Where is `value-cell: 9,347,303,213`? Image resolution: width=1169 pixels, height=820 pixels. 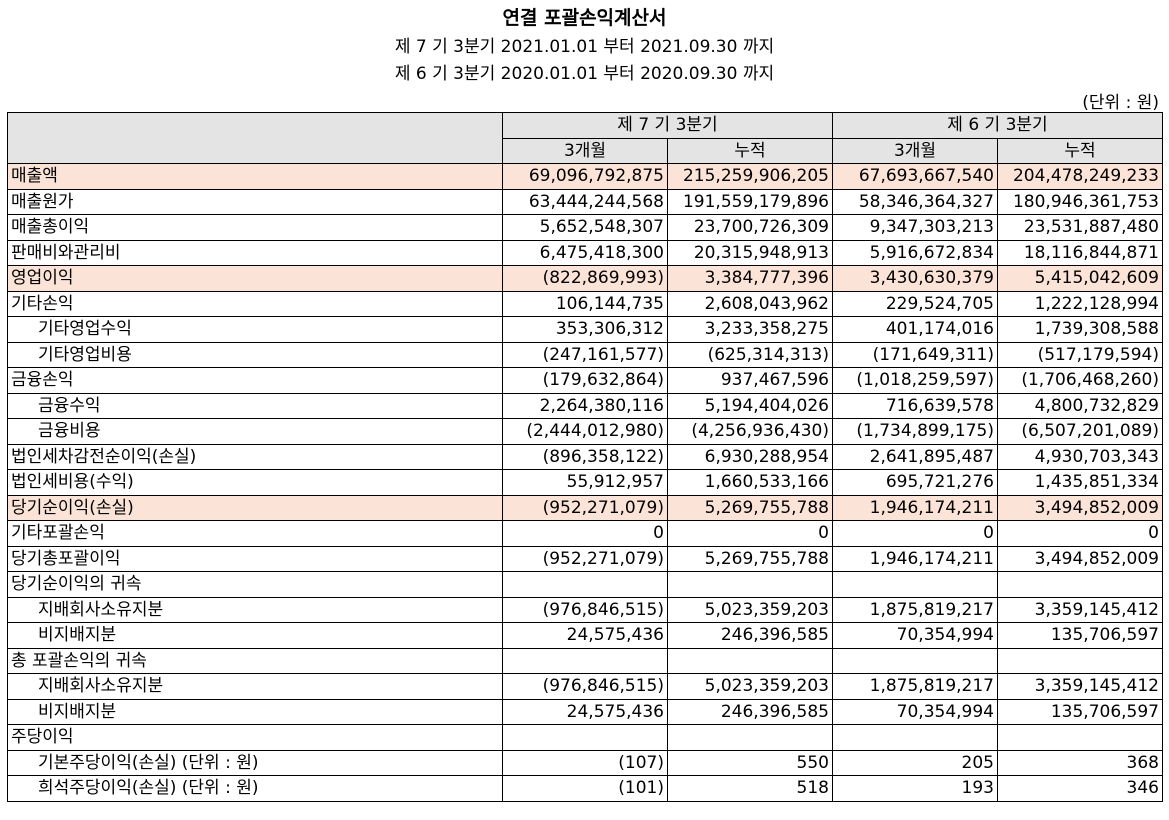 value-cell: 9,347,303,213 is located at coordinates (915, 227).